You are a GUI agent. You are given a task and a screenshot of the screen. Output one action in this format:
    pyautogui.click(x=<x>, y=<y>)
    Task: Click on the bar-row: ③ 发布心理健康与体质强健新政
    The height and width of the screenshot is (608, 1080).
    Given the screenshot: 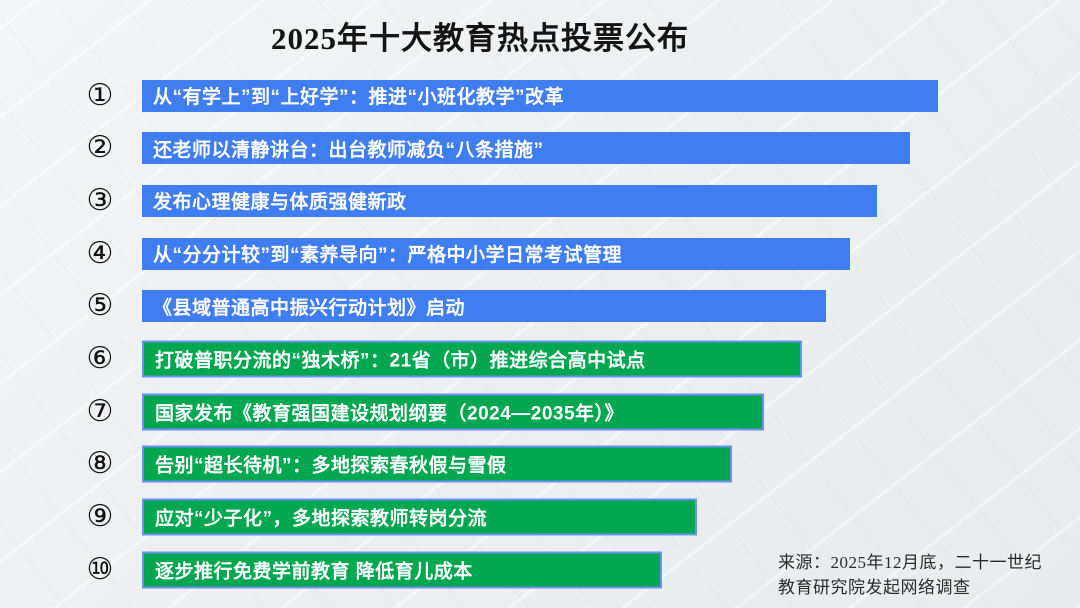 What is the action you would take?
    pyautogui.click(x=540, y=201)
    